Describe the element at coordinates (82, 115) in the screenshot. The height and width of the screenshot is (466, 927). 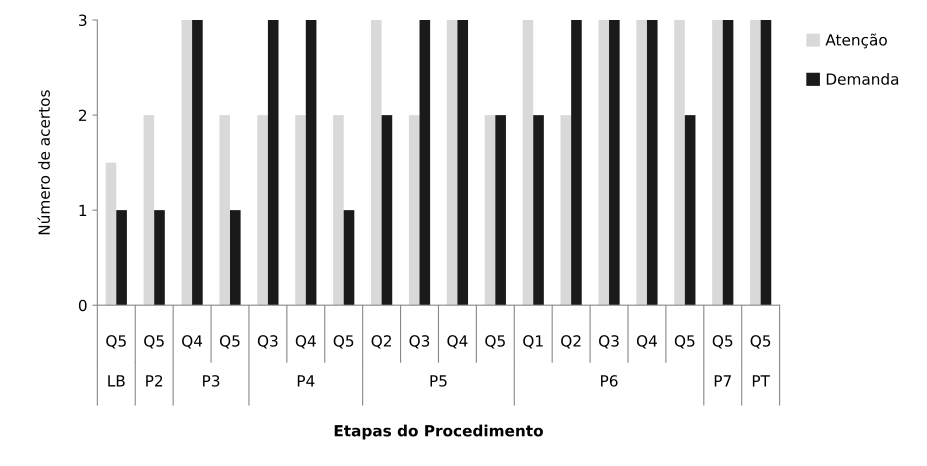
I see `y-tick-label: 2` at that location.